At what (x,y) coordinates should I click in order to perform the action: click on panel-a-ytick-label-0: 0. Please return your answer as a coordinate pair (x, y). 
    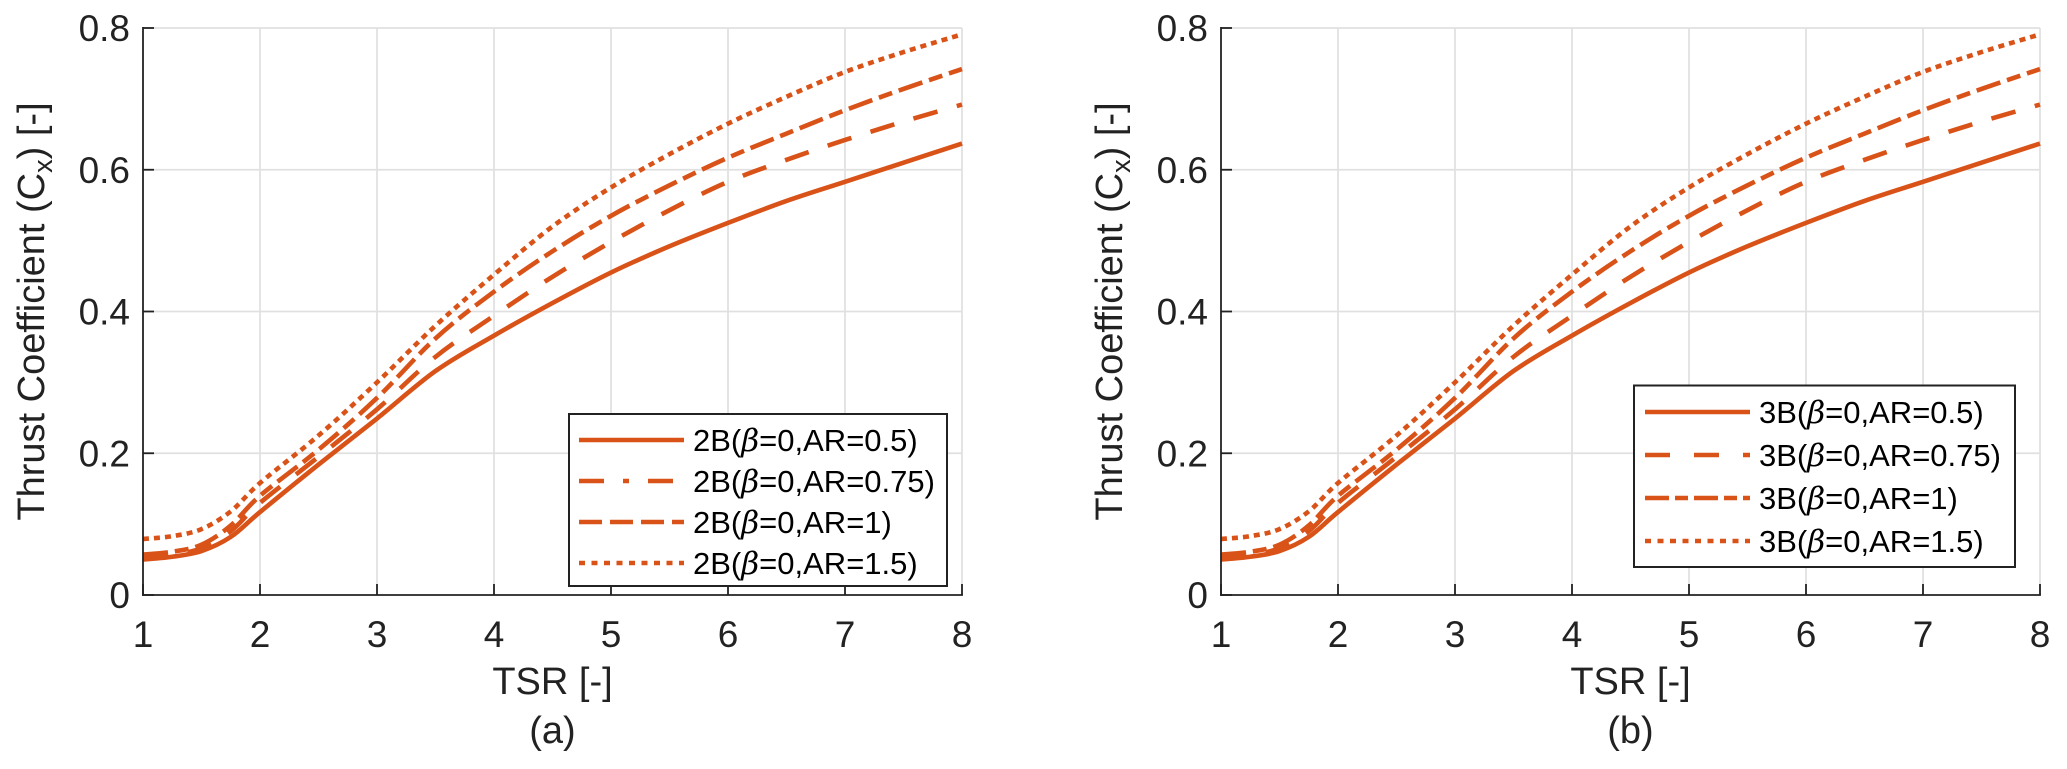
    Looking at the image, I should click on (119, 595).